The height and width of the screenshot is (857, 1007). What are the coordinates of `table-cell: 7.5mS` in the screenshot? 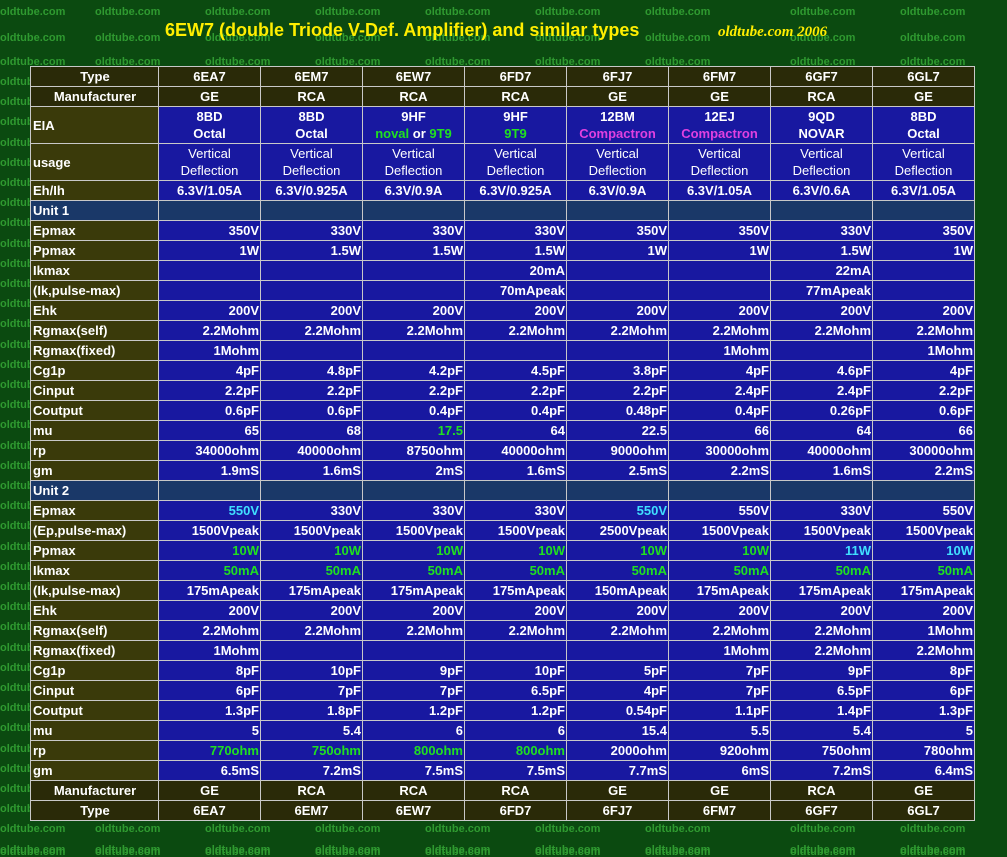 It's located at (515, 770).